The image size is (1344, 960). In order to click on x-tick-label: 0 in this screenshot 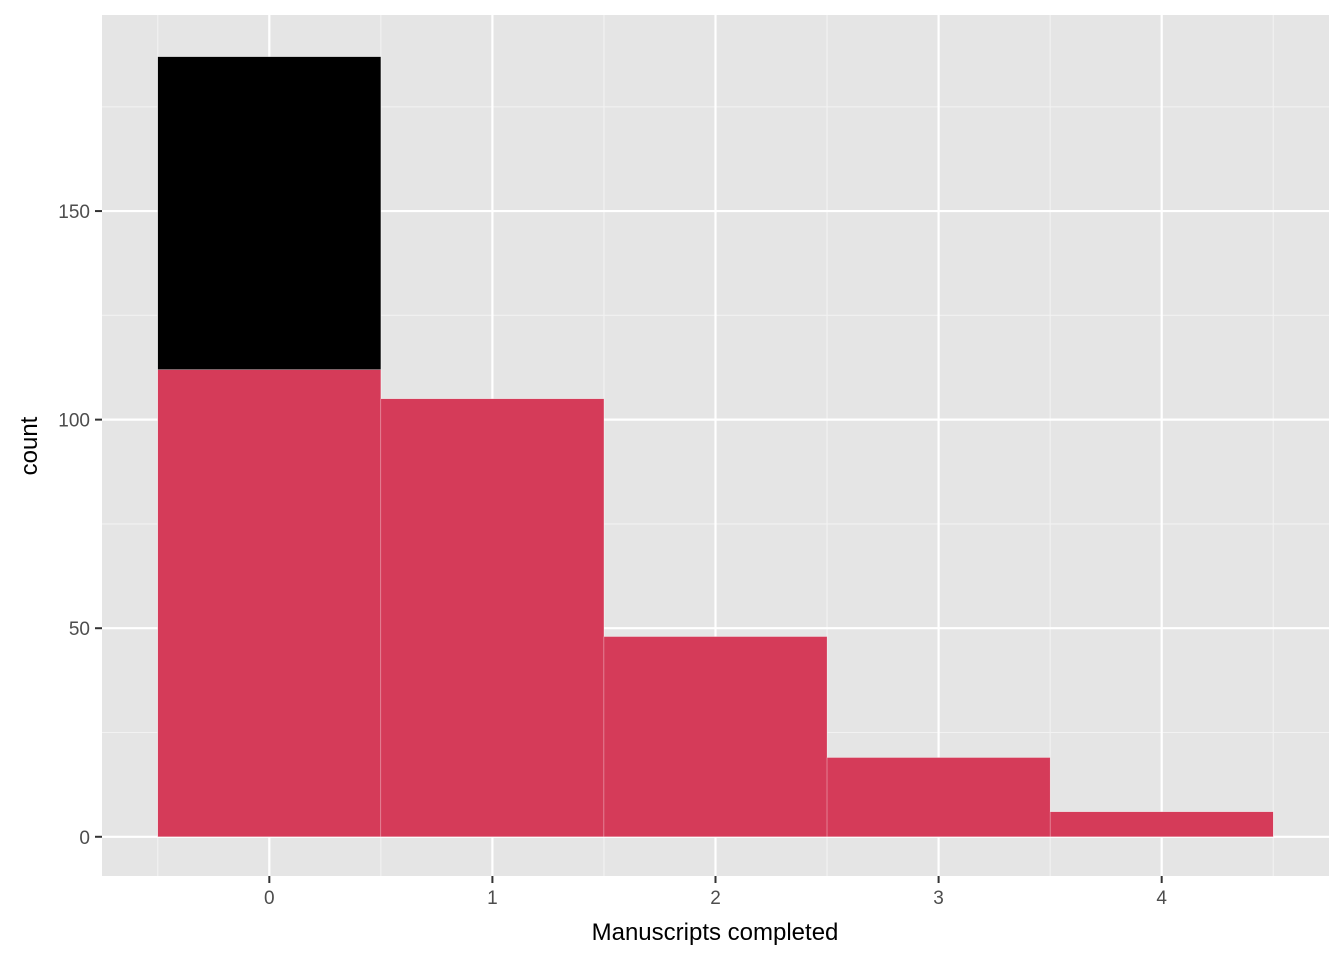, I will do `click(269, 898)`.